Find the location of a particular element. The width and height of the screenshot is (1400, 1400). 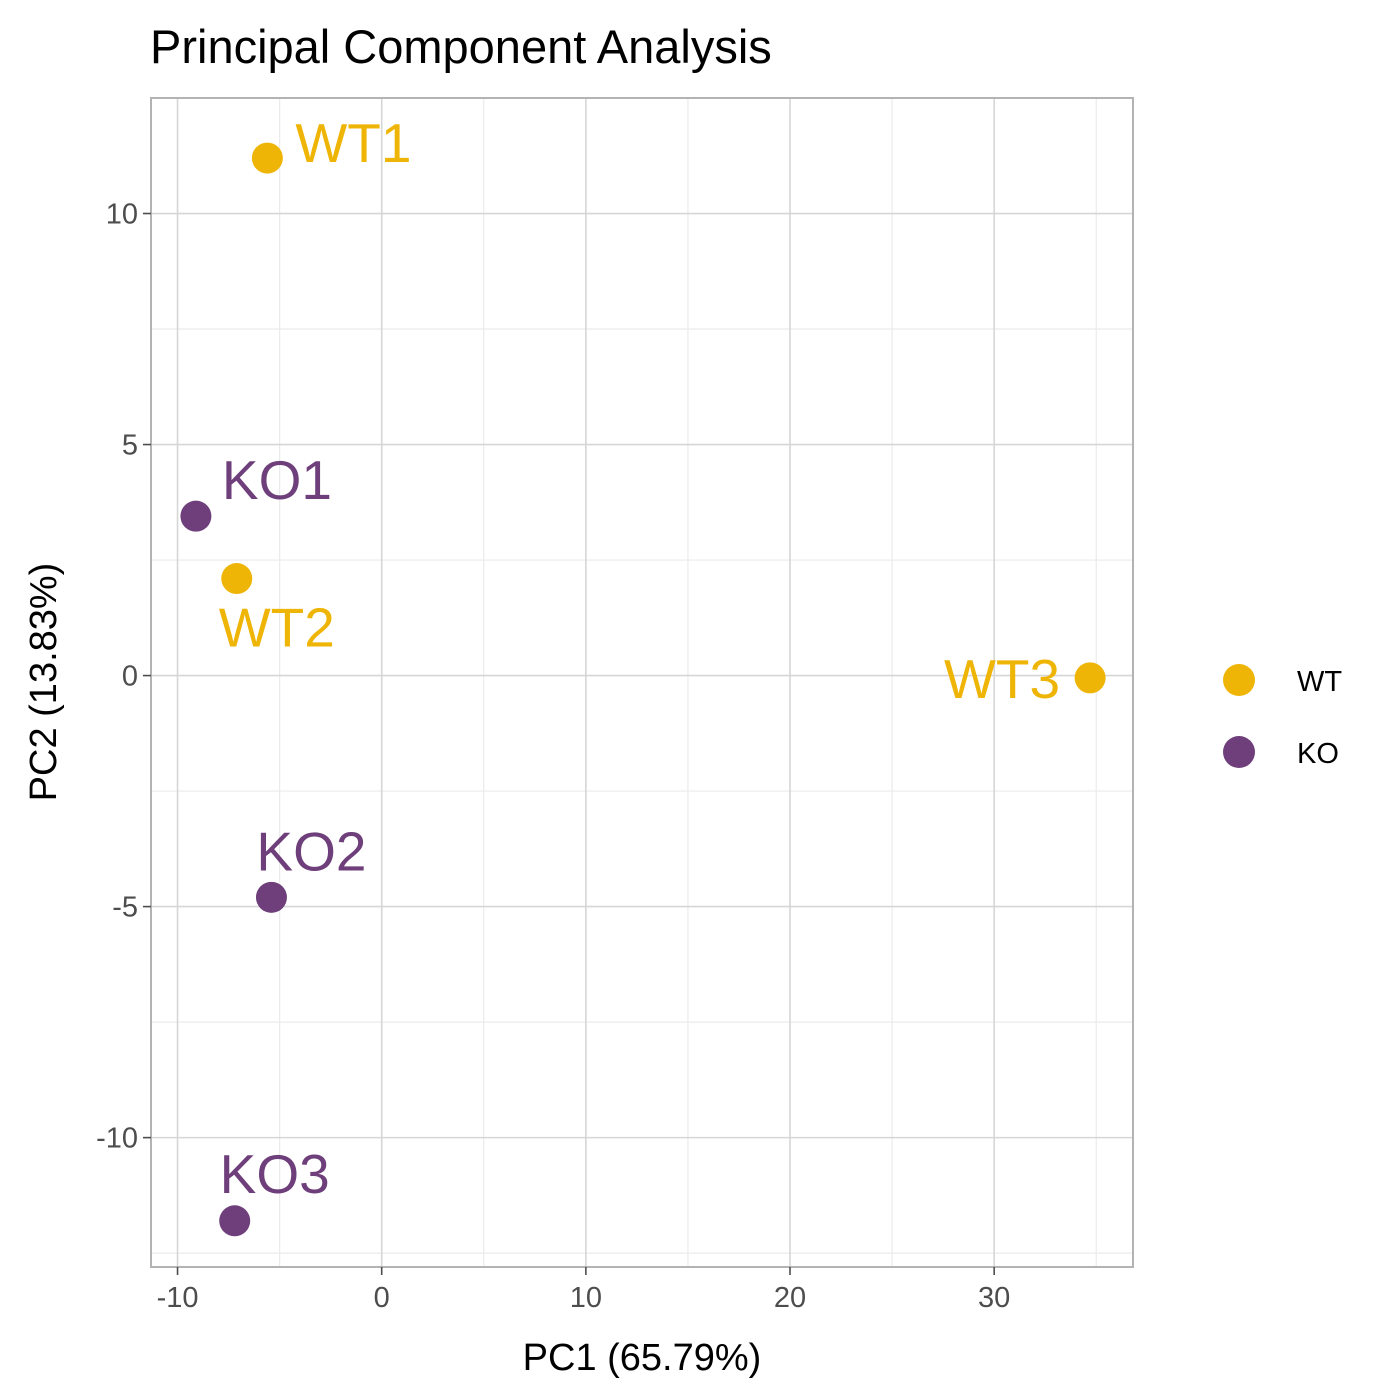

legend-label-KO: KO is located at coordinates (1318, 754).